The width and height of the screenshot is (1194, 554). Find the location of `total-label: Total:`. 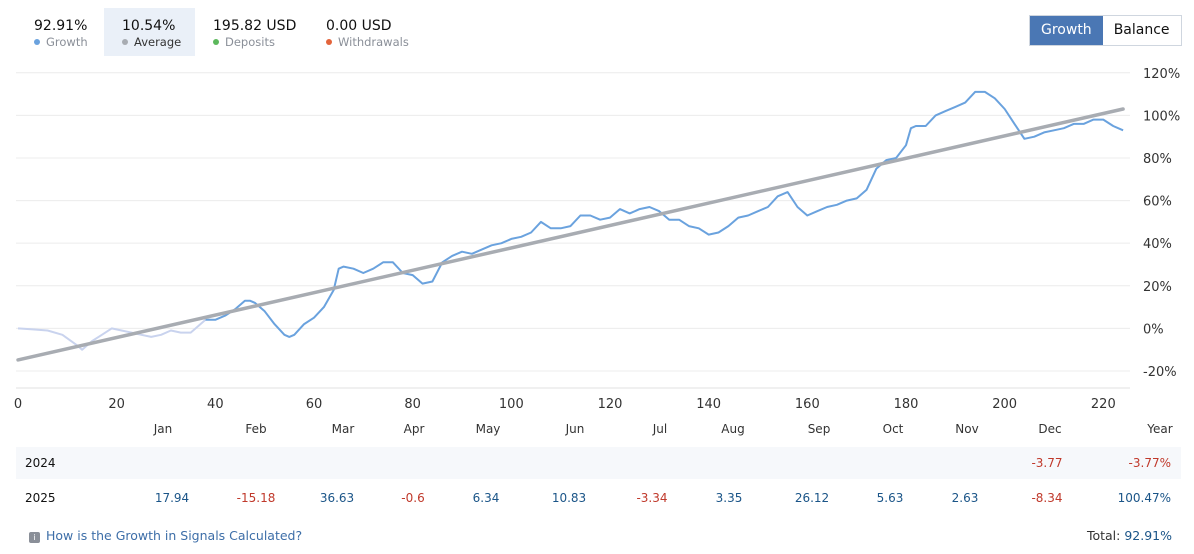

total-label: Total: is located at coordinates (1103, 535).